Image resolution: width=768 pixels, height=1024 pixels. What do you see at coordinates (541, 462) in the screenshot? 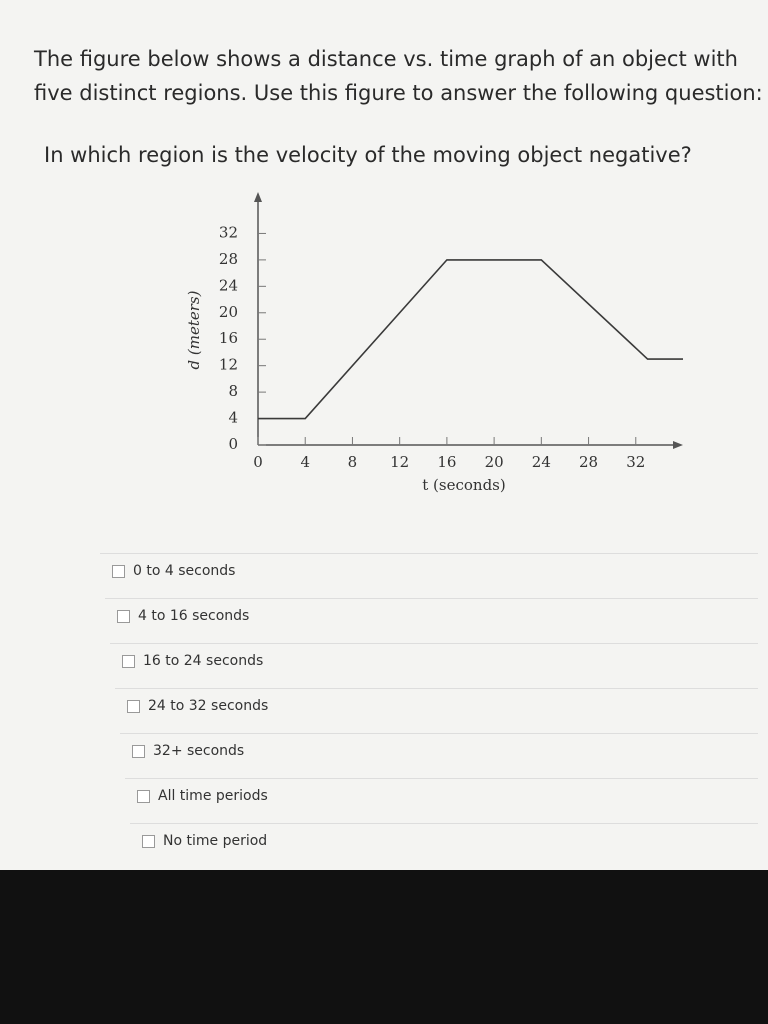
I see `x-tick-label: 24` at bounding box center [541, 462].